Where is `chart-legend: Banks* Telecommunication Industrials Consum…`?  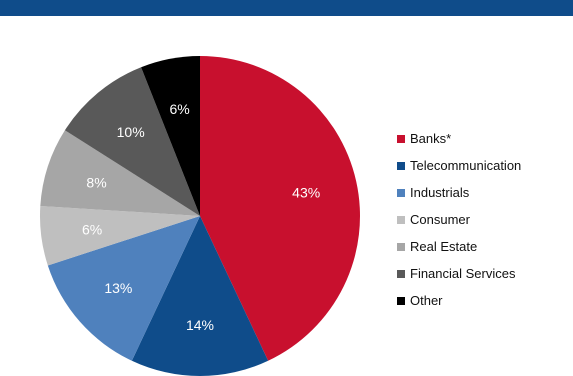
chart-legend: Banks* Telecommunication Industrials Consum… is located at coordinates (459, 219).